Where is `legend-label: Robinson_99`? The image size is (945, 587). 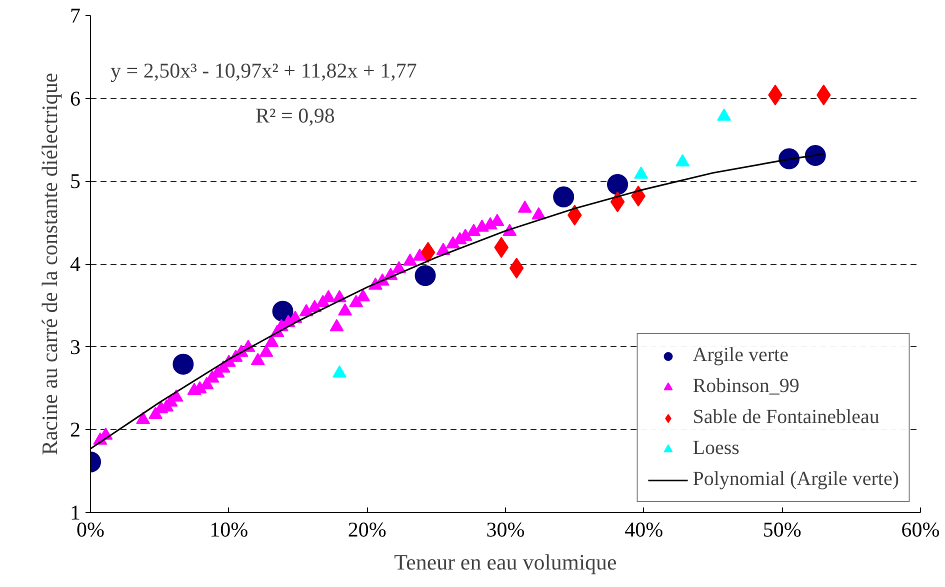 legend-label: Robinson_99 is located at coordinates (746, 386).